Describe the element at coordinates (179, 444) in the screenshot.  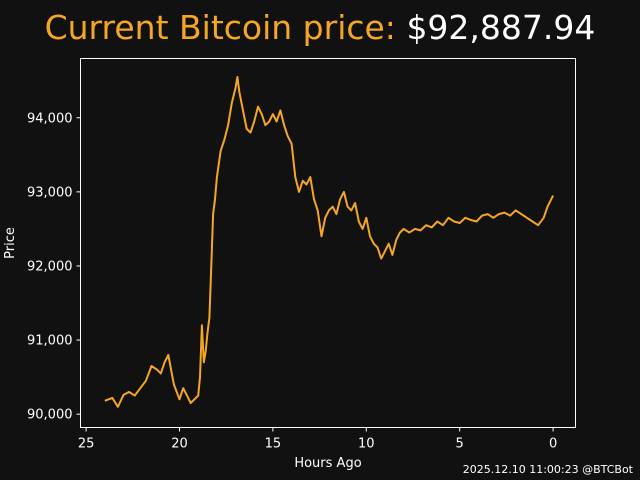
I see `x-tick-label: 20` at that location.